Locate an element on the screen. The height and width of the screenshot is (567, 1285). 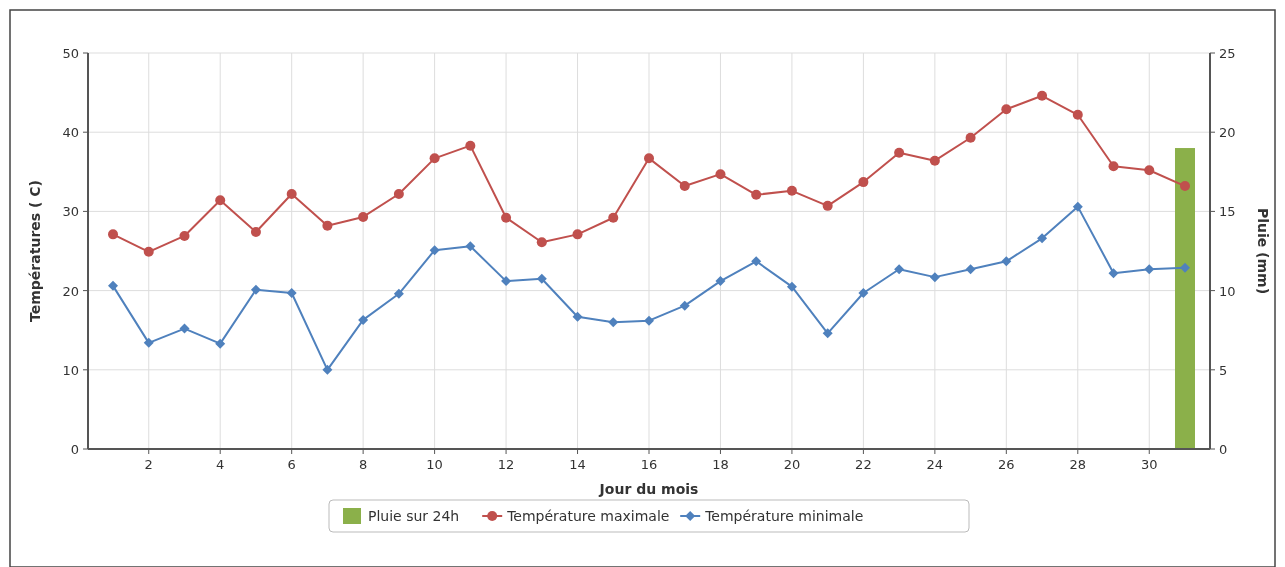
y-axis-title: Températures ( C) is located at coordinates (35, 251).